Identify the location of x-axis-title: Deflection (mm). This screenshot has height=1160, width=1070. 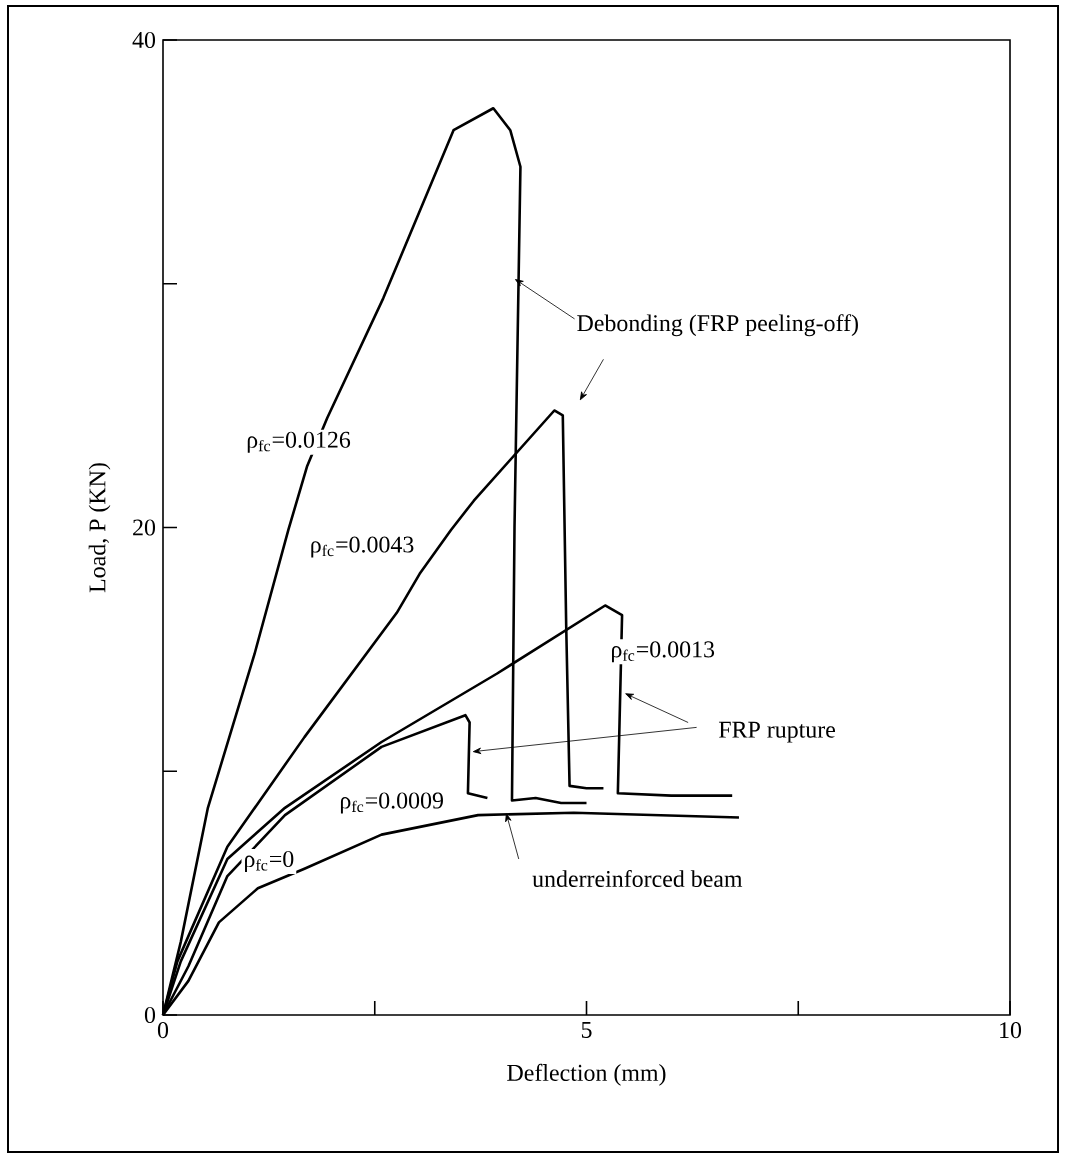
(586, 1074).